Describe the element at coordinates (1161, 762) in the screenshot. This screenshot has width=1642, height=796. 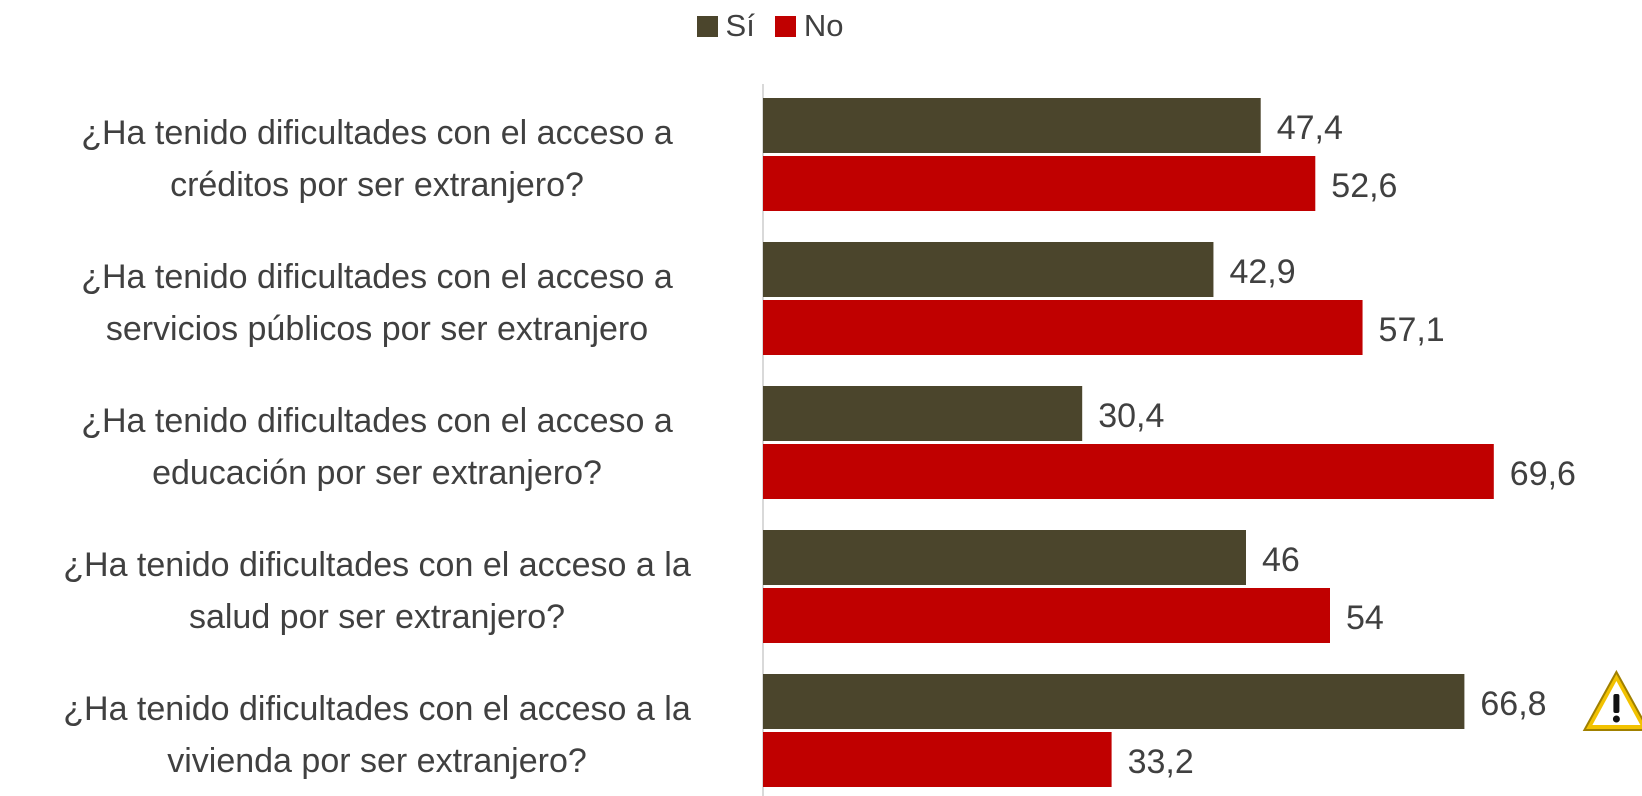
I see `data-label: 33,2` at that location.